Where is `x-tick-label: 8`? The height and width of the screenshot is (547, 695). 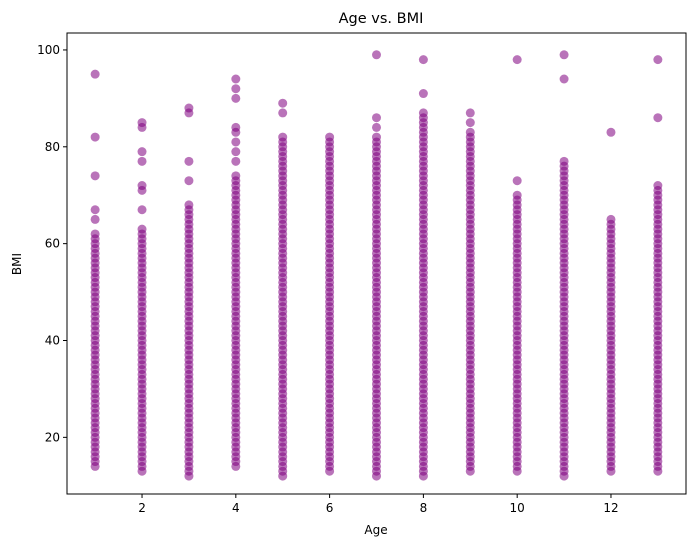
x-tick-label: 8 is located at coordinates (424, 508).